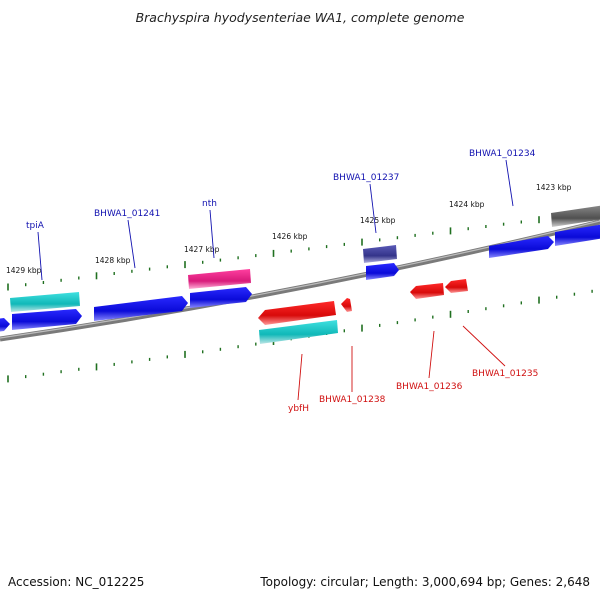  What do you see at coordinates (378, 220) in the screenshot?
I see `kbp-label-1425: 1425 kbp` at bounding box center [378, 220].